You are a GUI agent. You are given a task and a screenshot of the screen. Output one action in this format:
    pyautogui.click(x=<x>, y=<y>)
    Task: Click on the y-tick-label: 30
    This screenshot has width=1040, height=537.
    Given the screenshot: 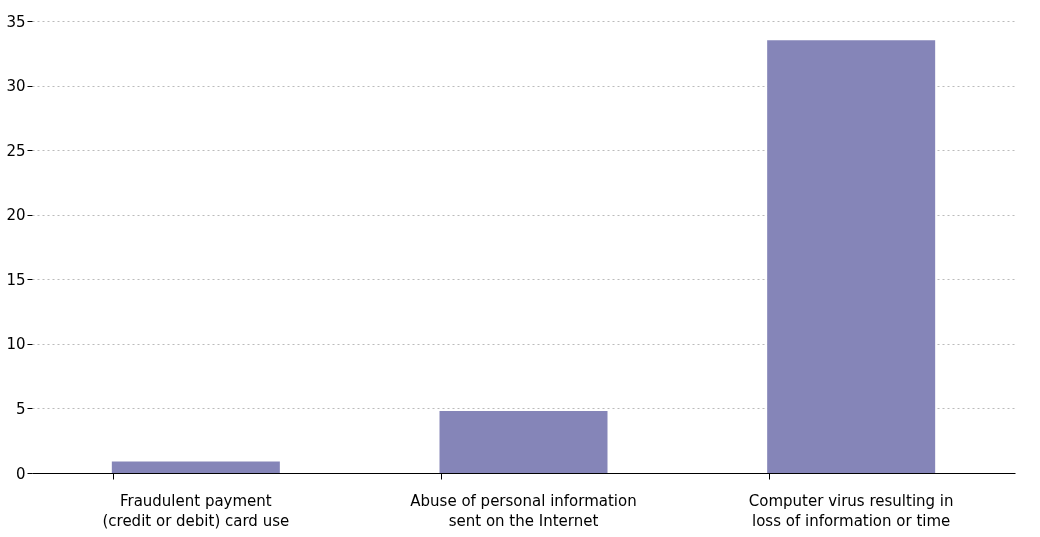 What is the action you would take?
    pyautogui.click(x=16, y=86)
    